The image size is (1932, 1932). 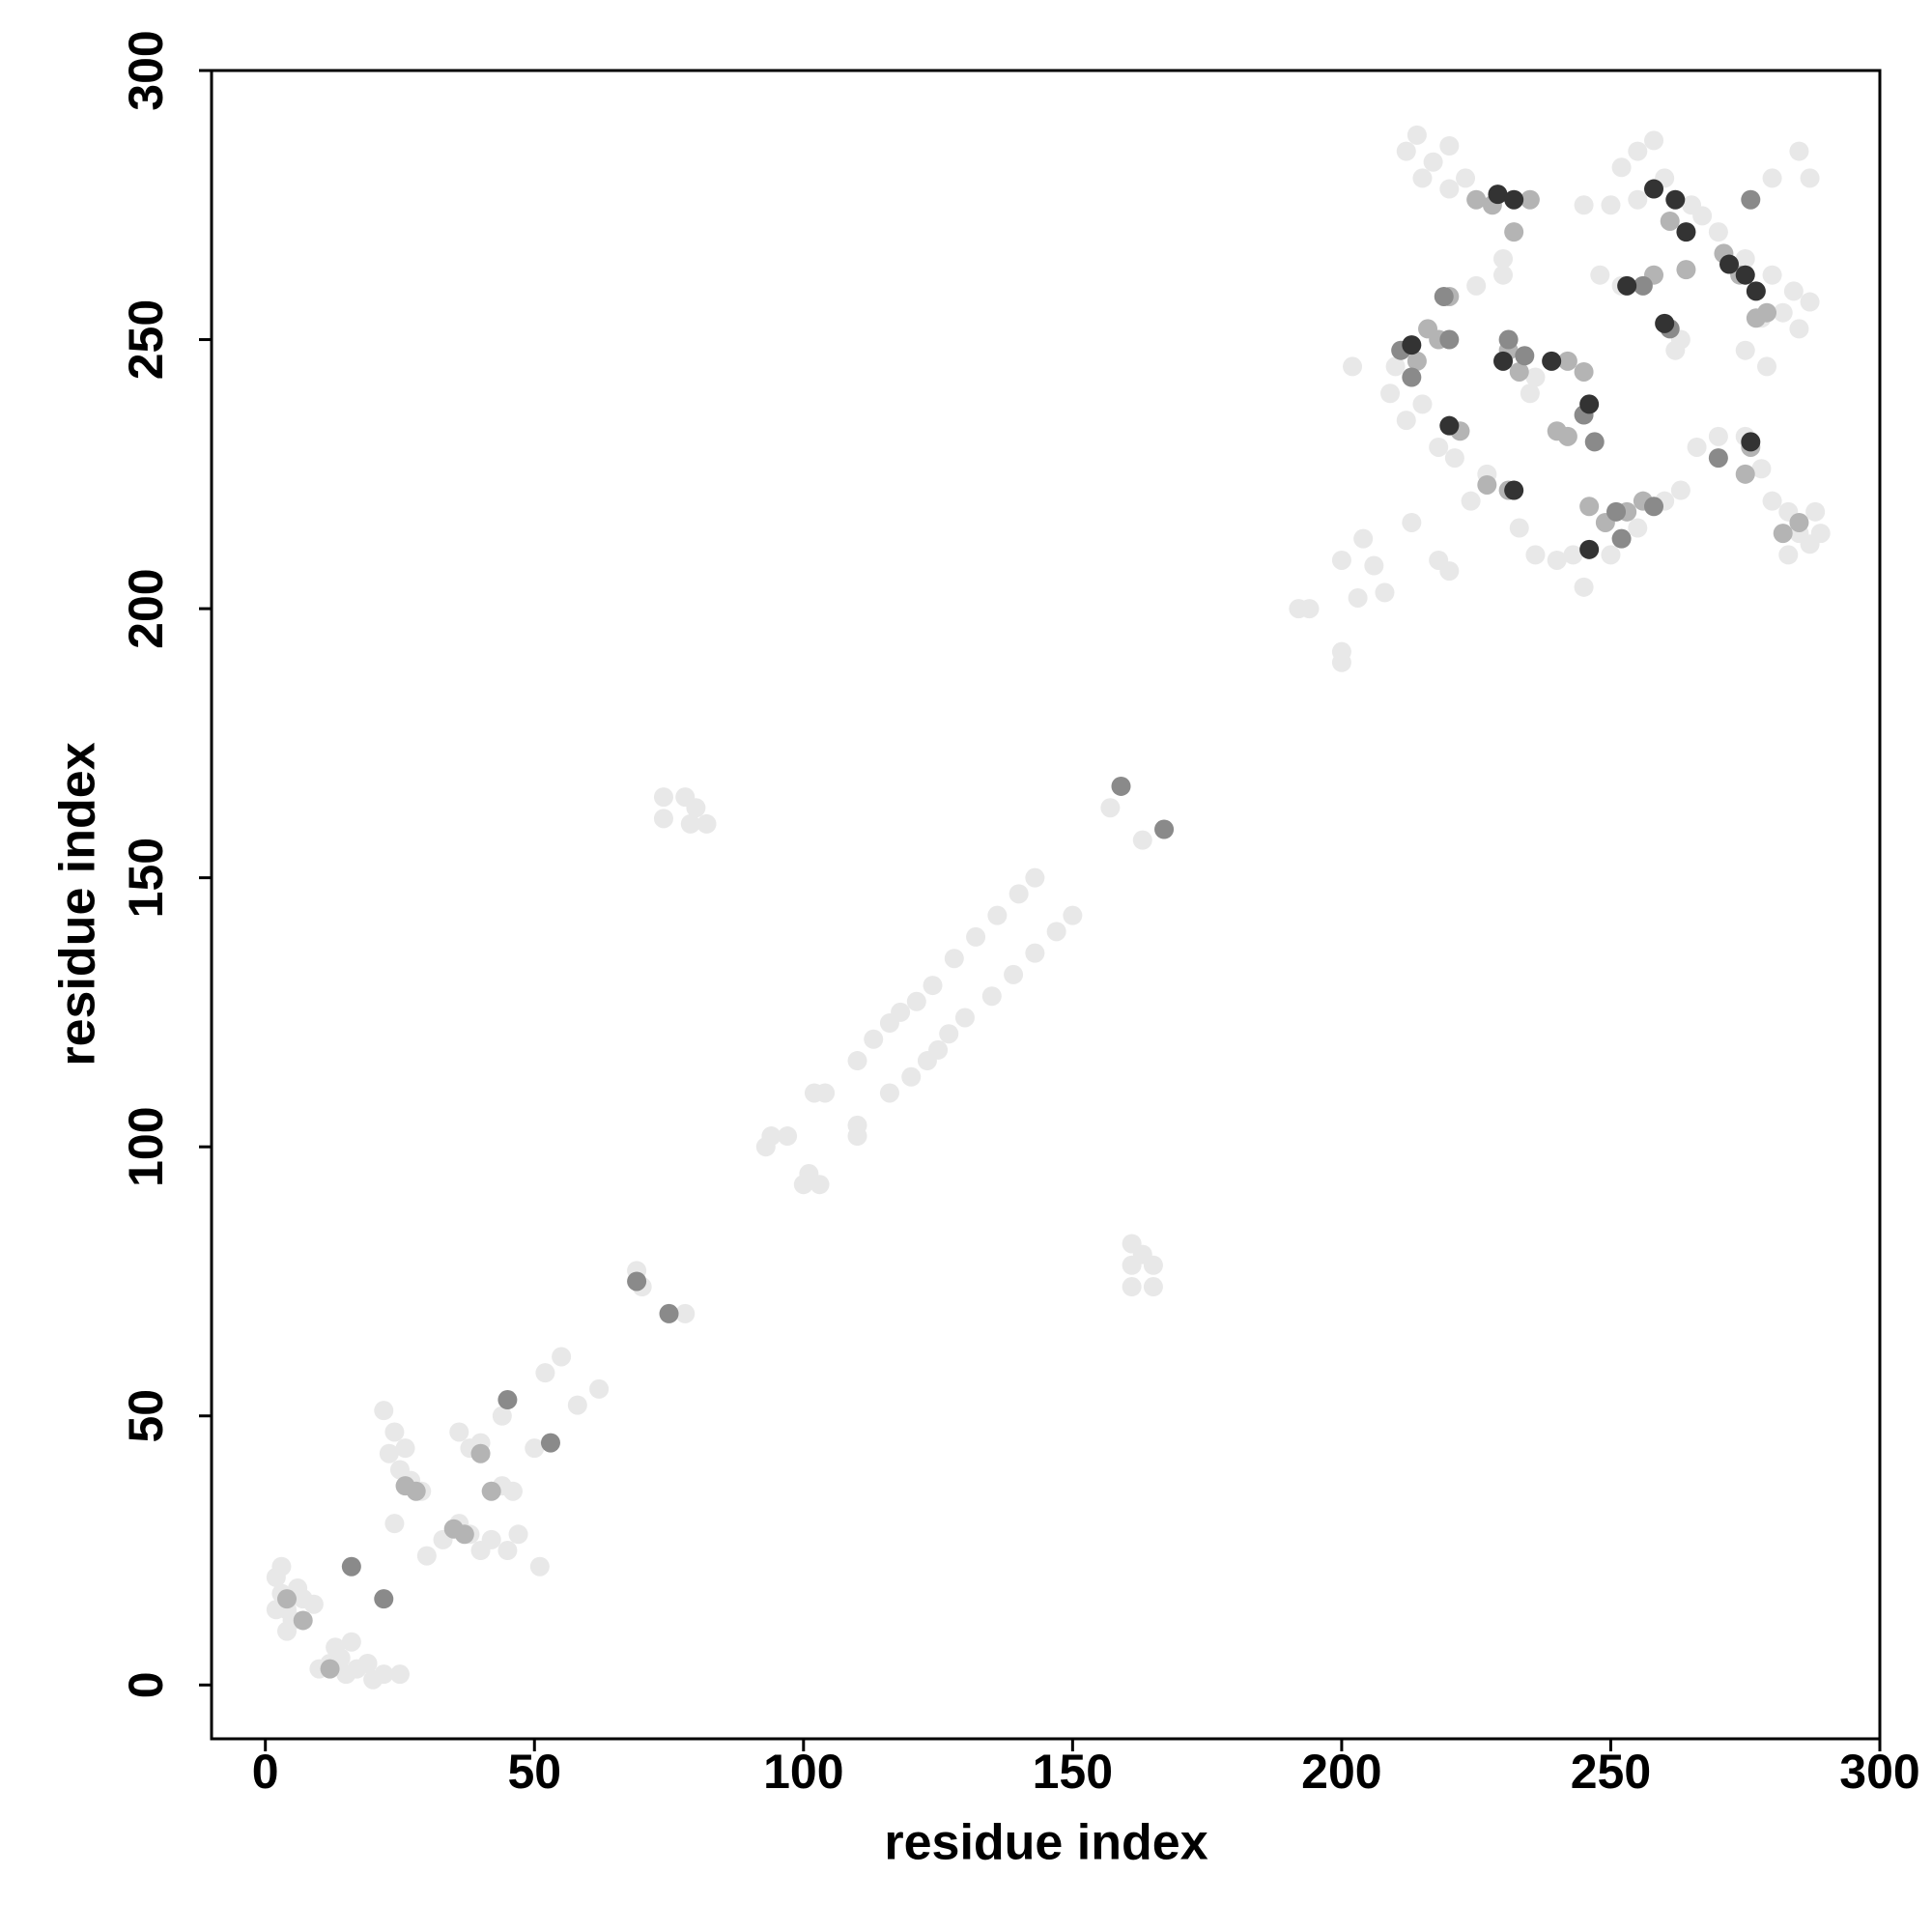 I want to click on x-tick-label: 150, so click(x=1073, y=1772).